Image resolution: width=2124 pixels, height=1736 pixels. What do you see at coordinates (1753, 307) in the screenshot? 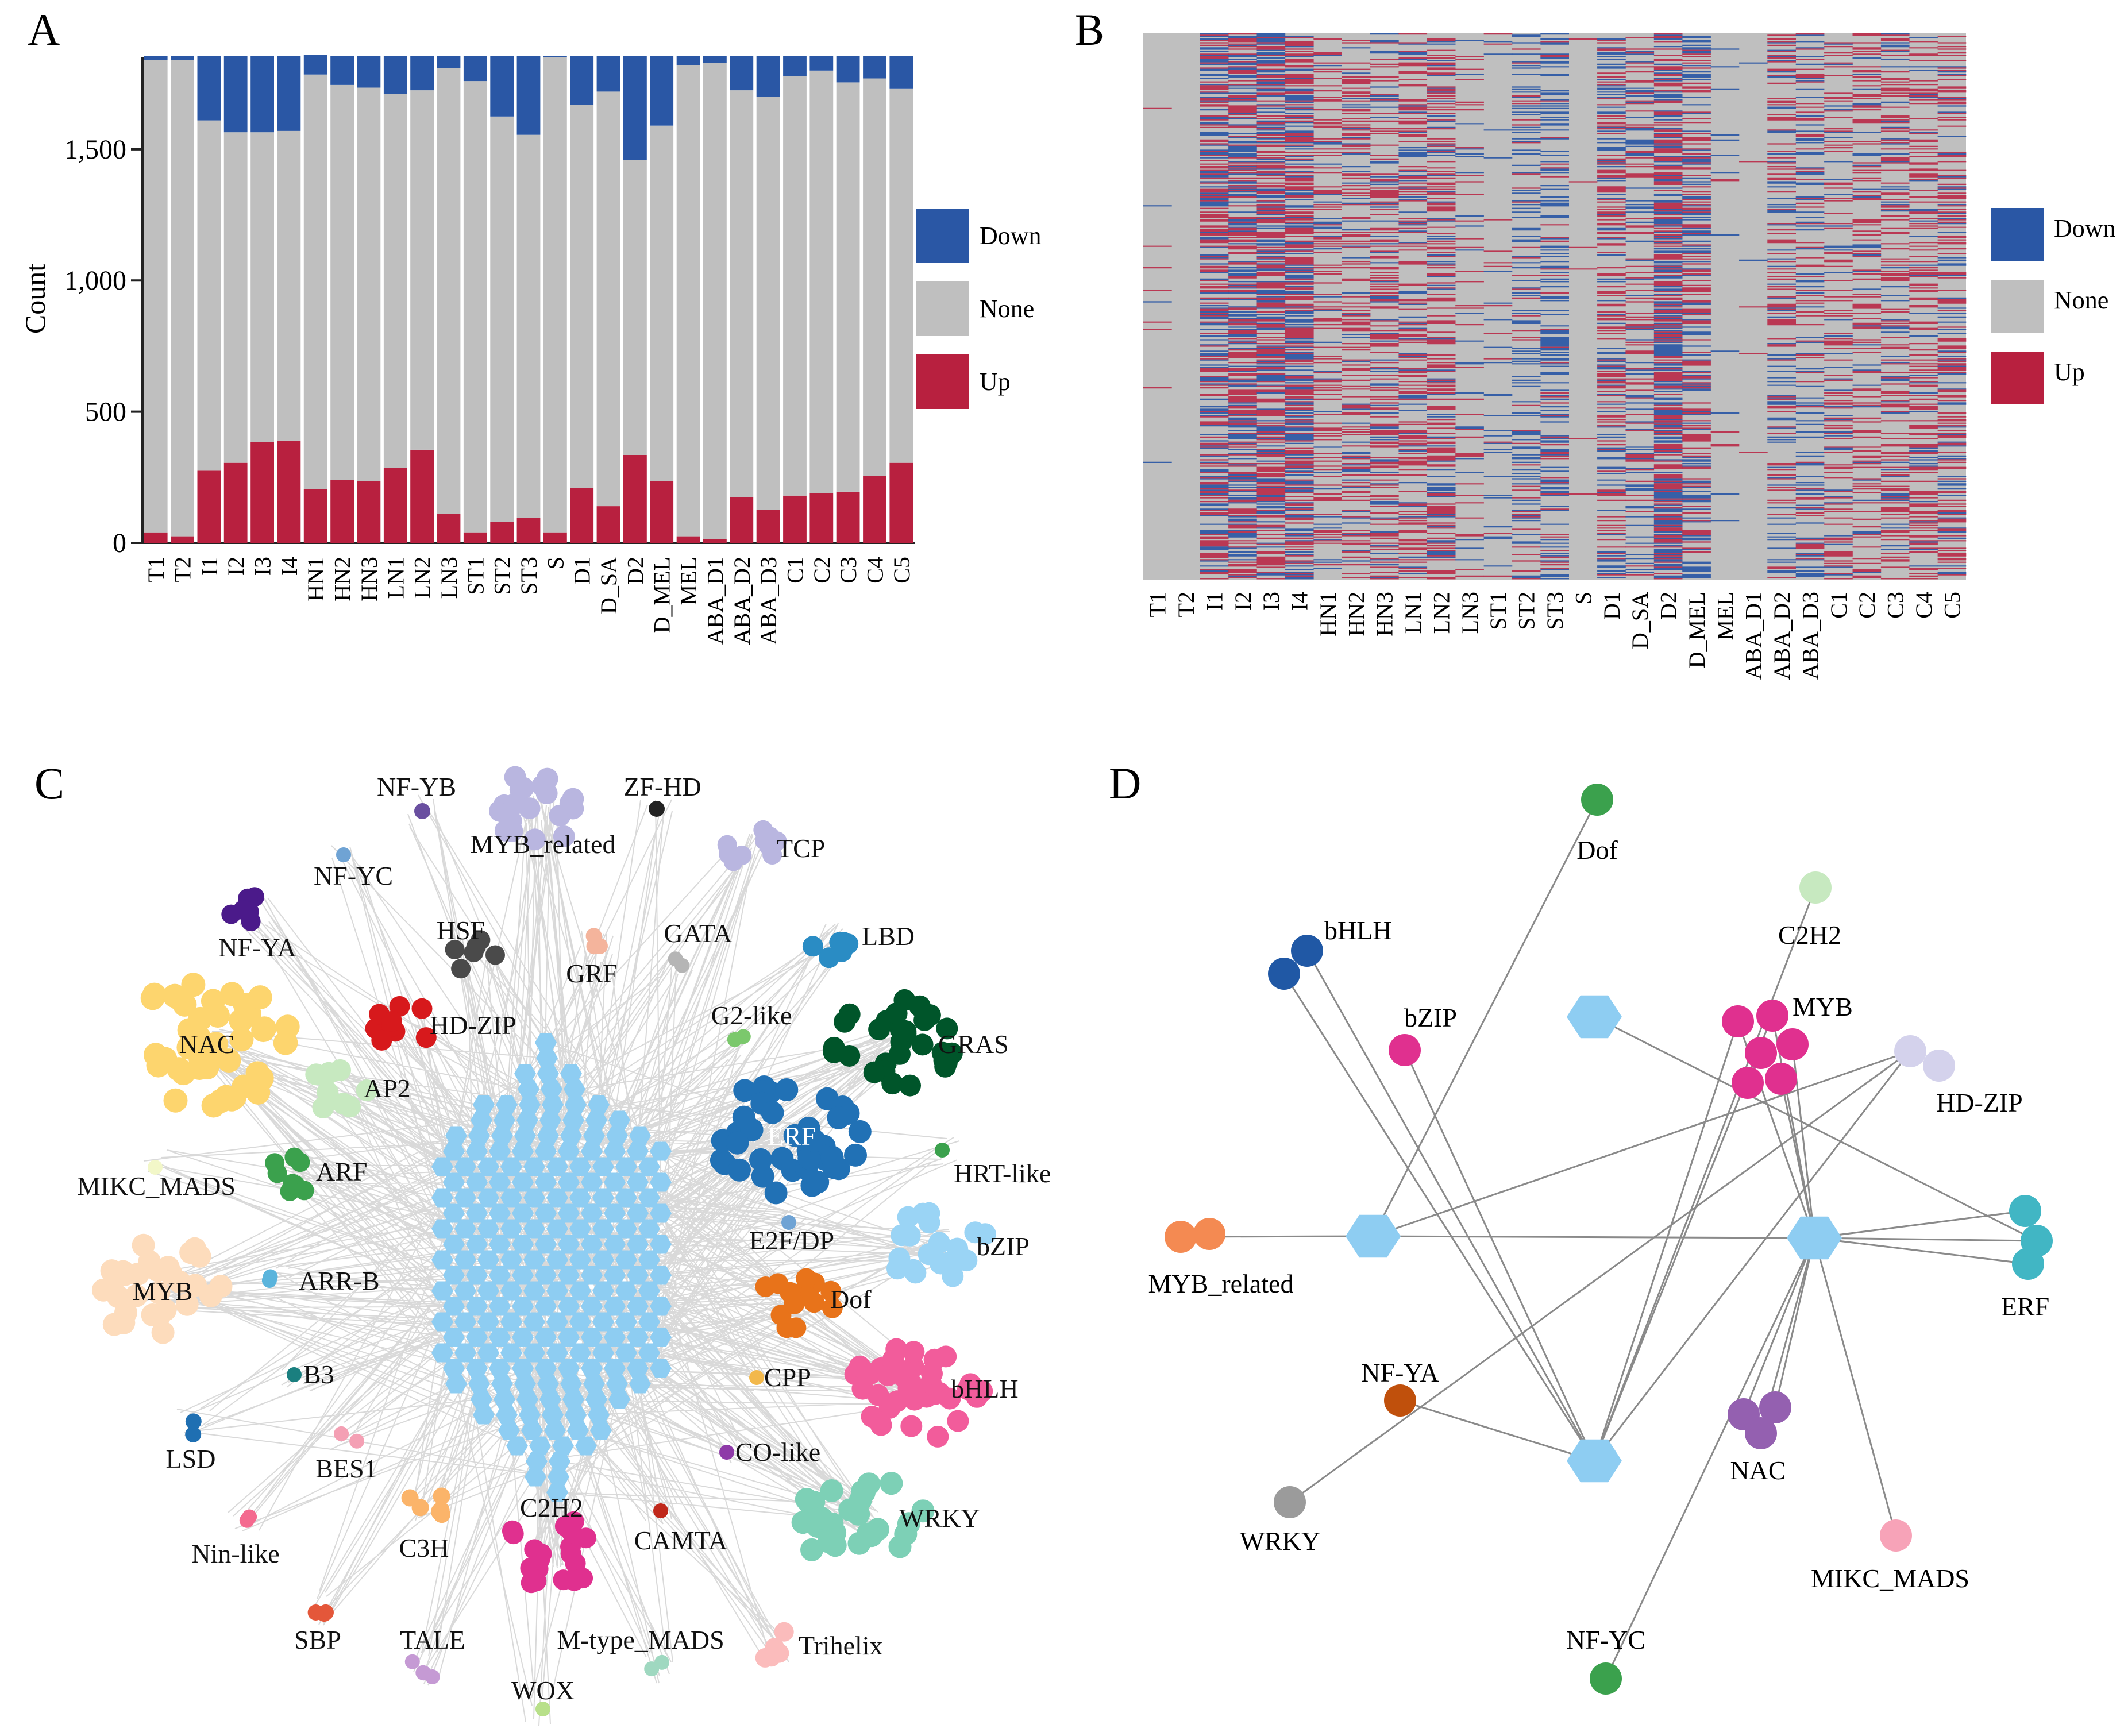
I see `heatmap-up-cells-aba-d1` at bounding box center [1753, 307].